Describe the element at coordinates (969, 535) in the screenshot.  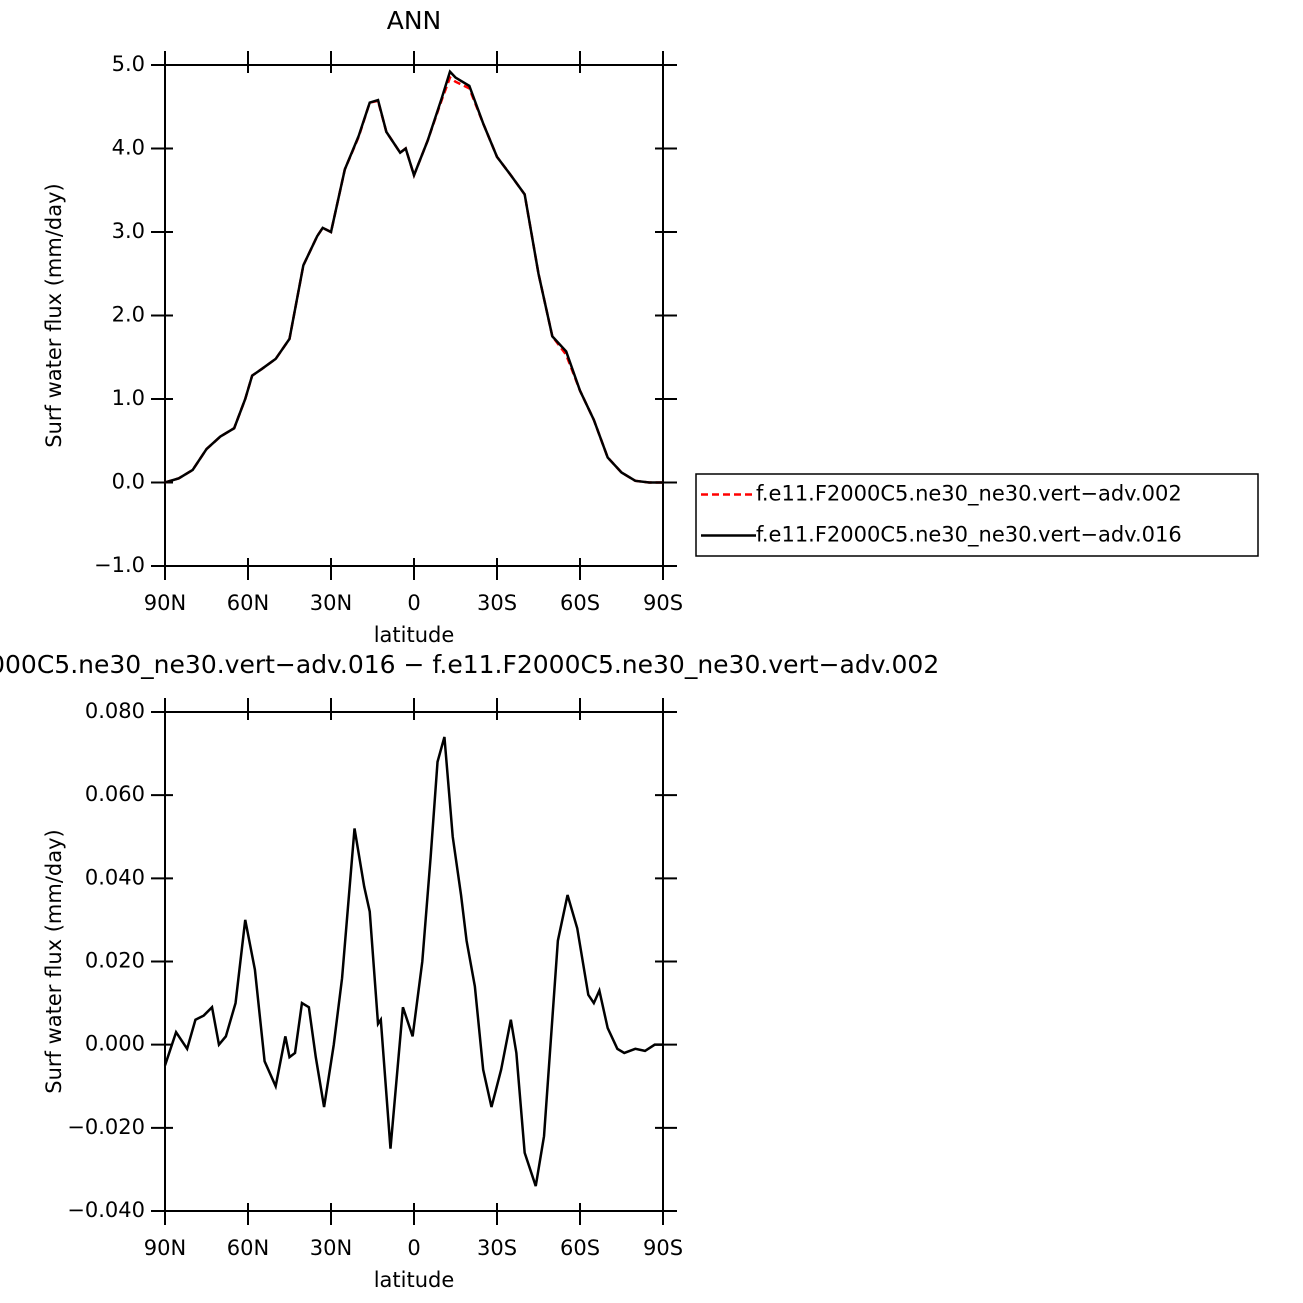
I see `legend-label: f.e11.F2000C5.ne30_ne30.vert−adv.016` at that location.